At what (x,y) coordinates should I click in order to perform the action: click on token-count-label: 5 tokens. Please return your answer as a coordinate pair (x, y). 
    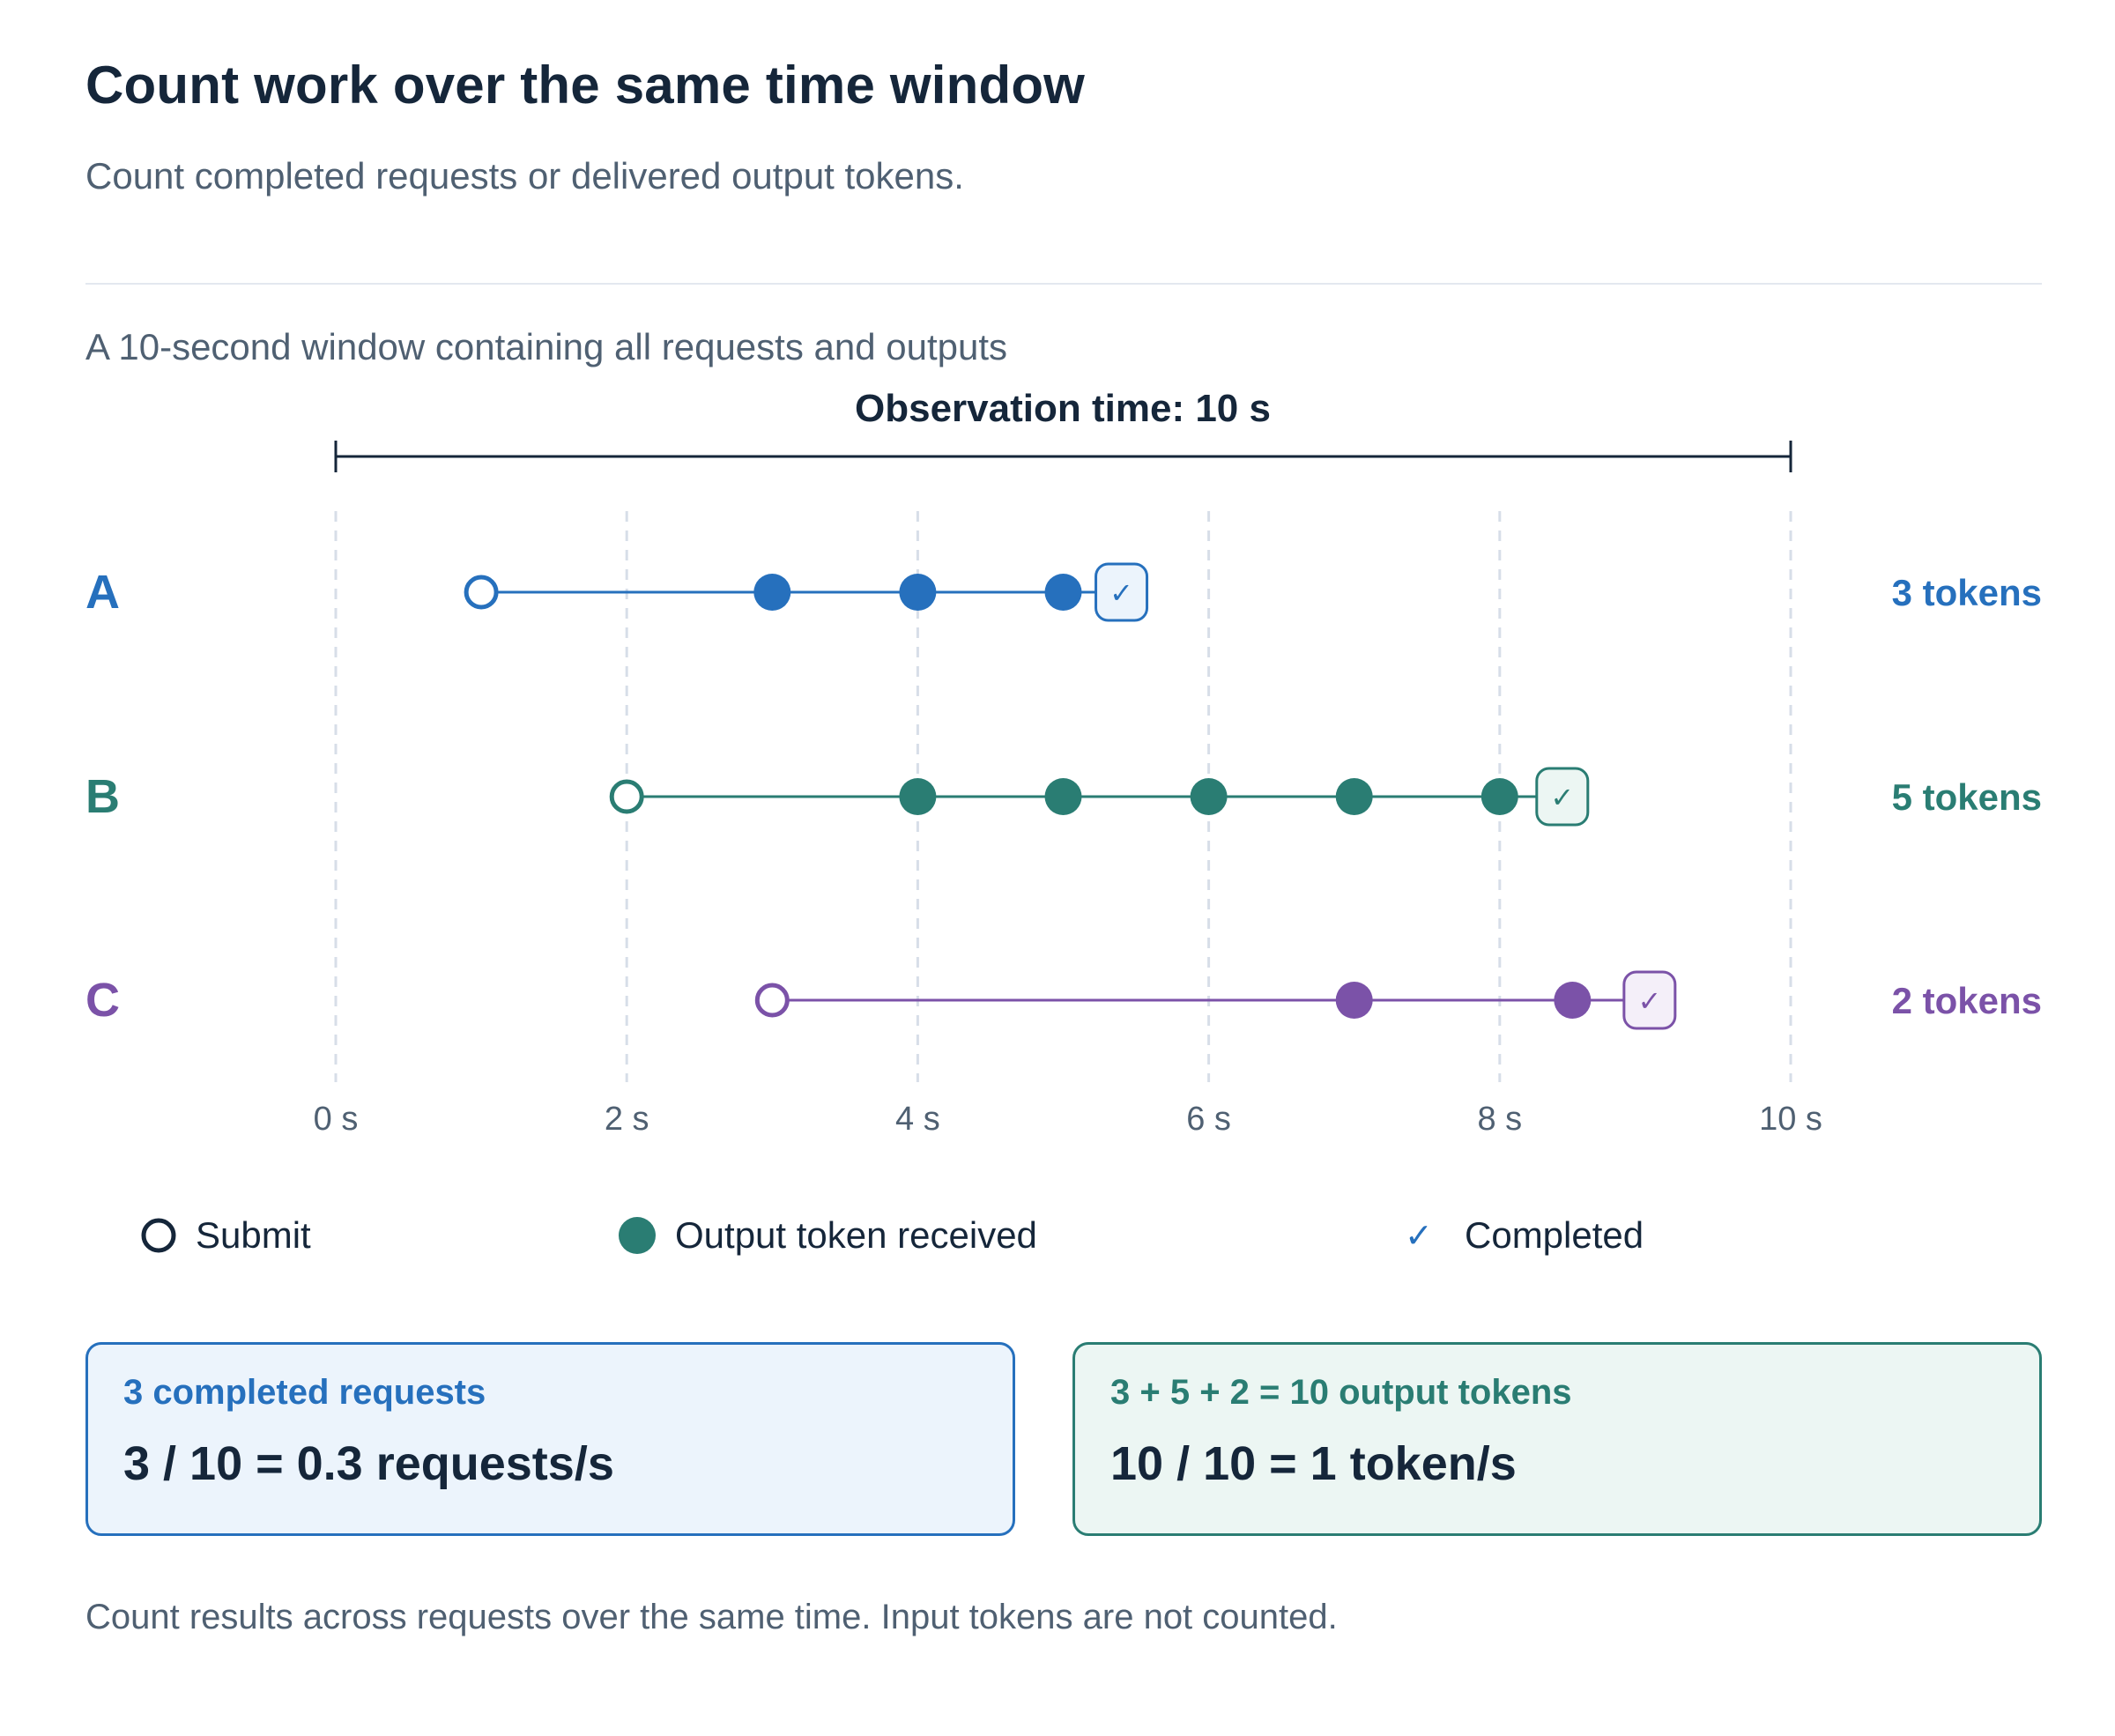
    Looking at the image, I should click on (1967, 797).